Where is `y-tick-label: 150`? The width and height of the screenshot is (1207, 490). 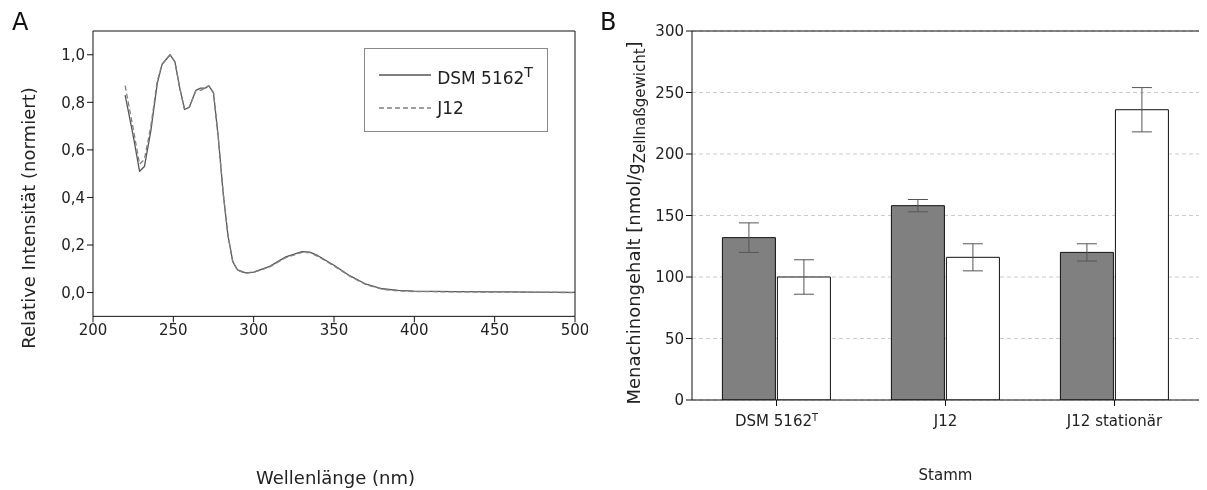
y-tick-label: 150 is located at coordinates (669, 215).